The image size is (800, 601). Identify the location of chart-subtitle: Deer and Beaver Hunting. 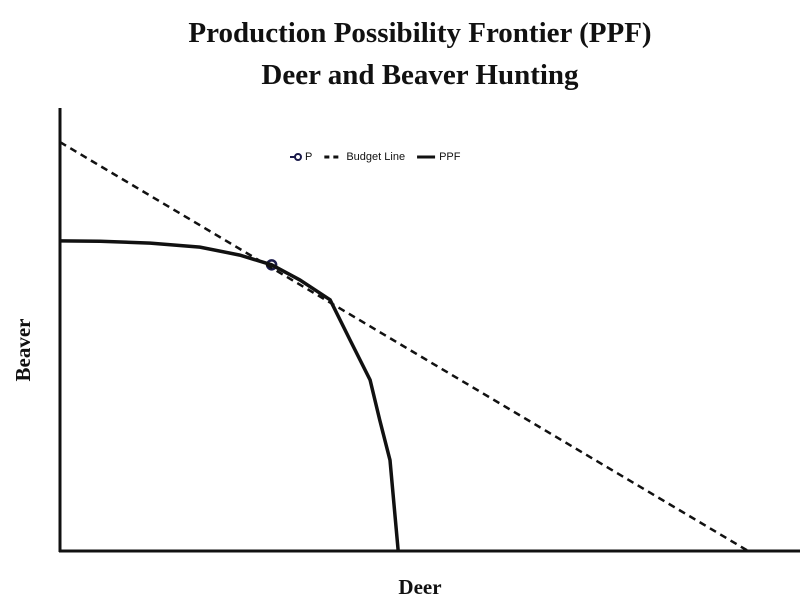
(420, 75).